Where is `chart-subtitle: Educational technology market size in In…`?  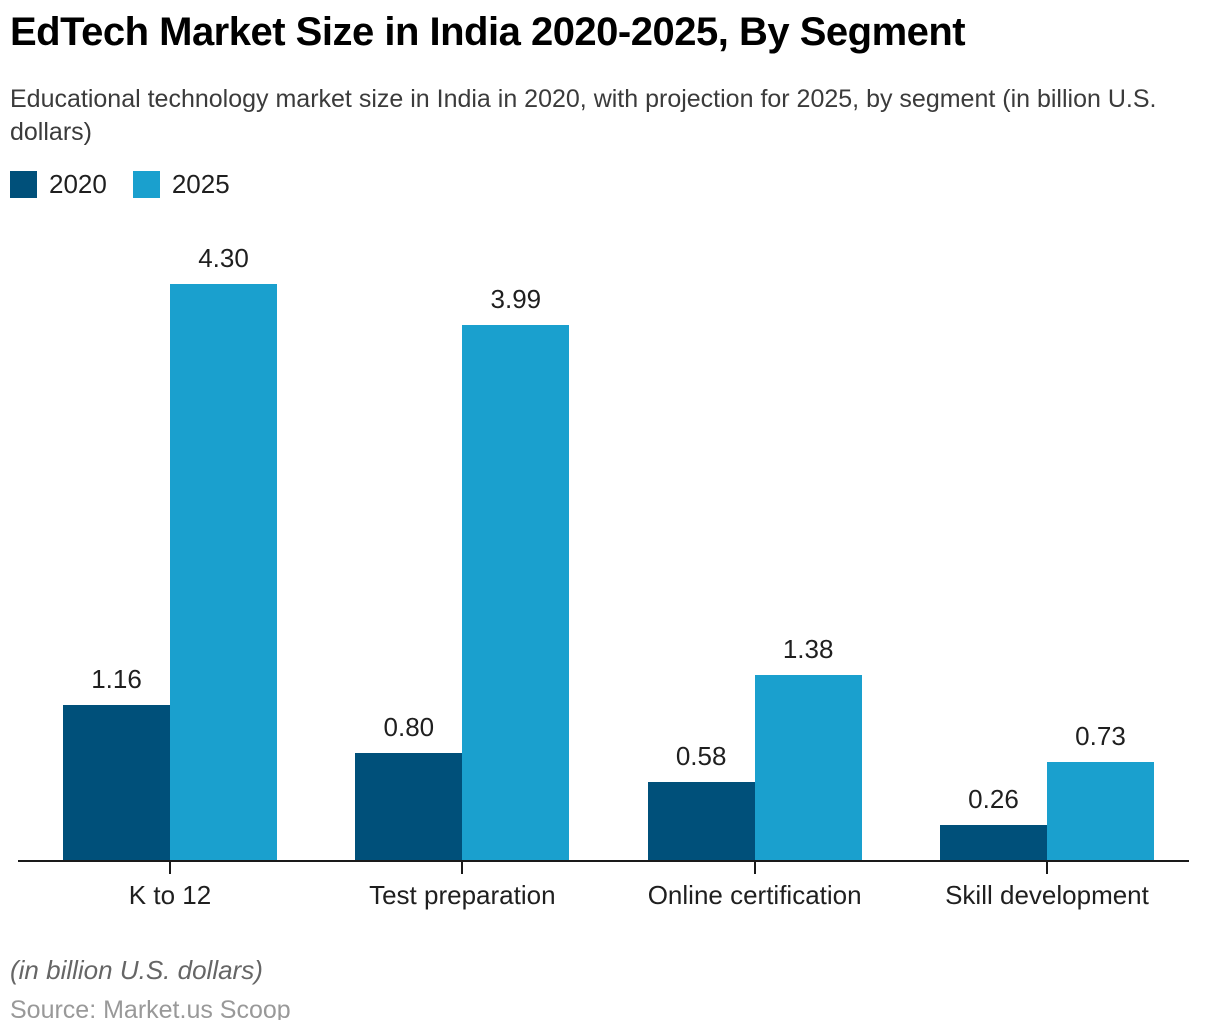 chart-subtitle: Educational technology market size in In… is located at coordinates (583, 115).